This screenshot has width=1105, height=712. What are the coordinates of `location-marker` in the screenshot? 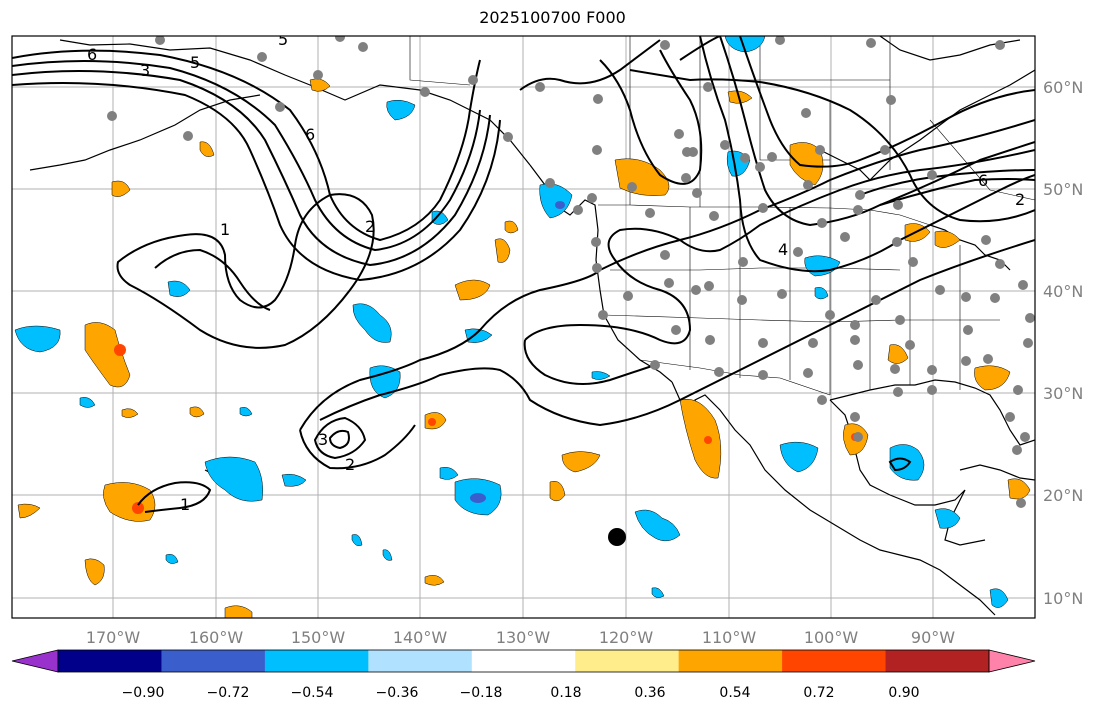 It's located at (617, 537).